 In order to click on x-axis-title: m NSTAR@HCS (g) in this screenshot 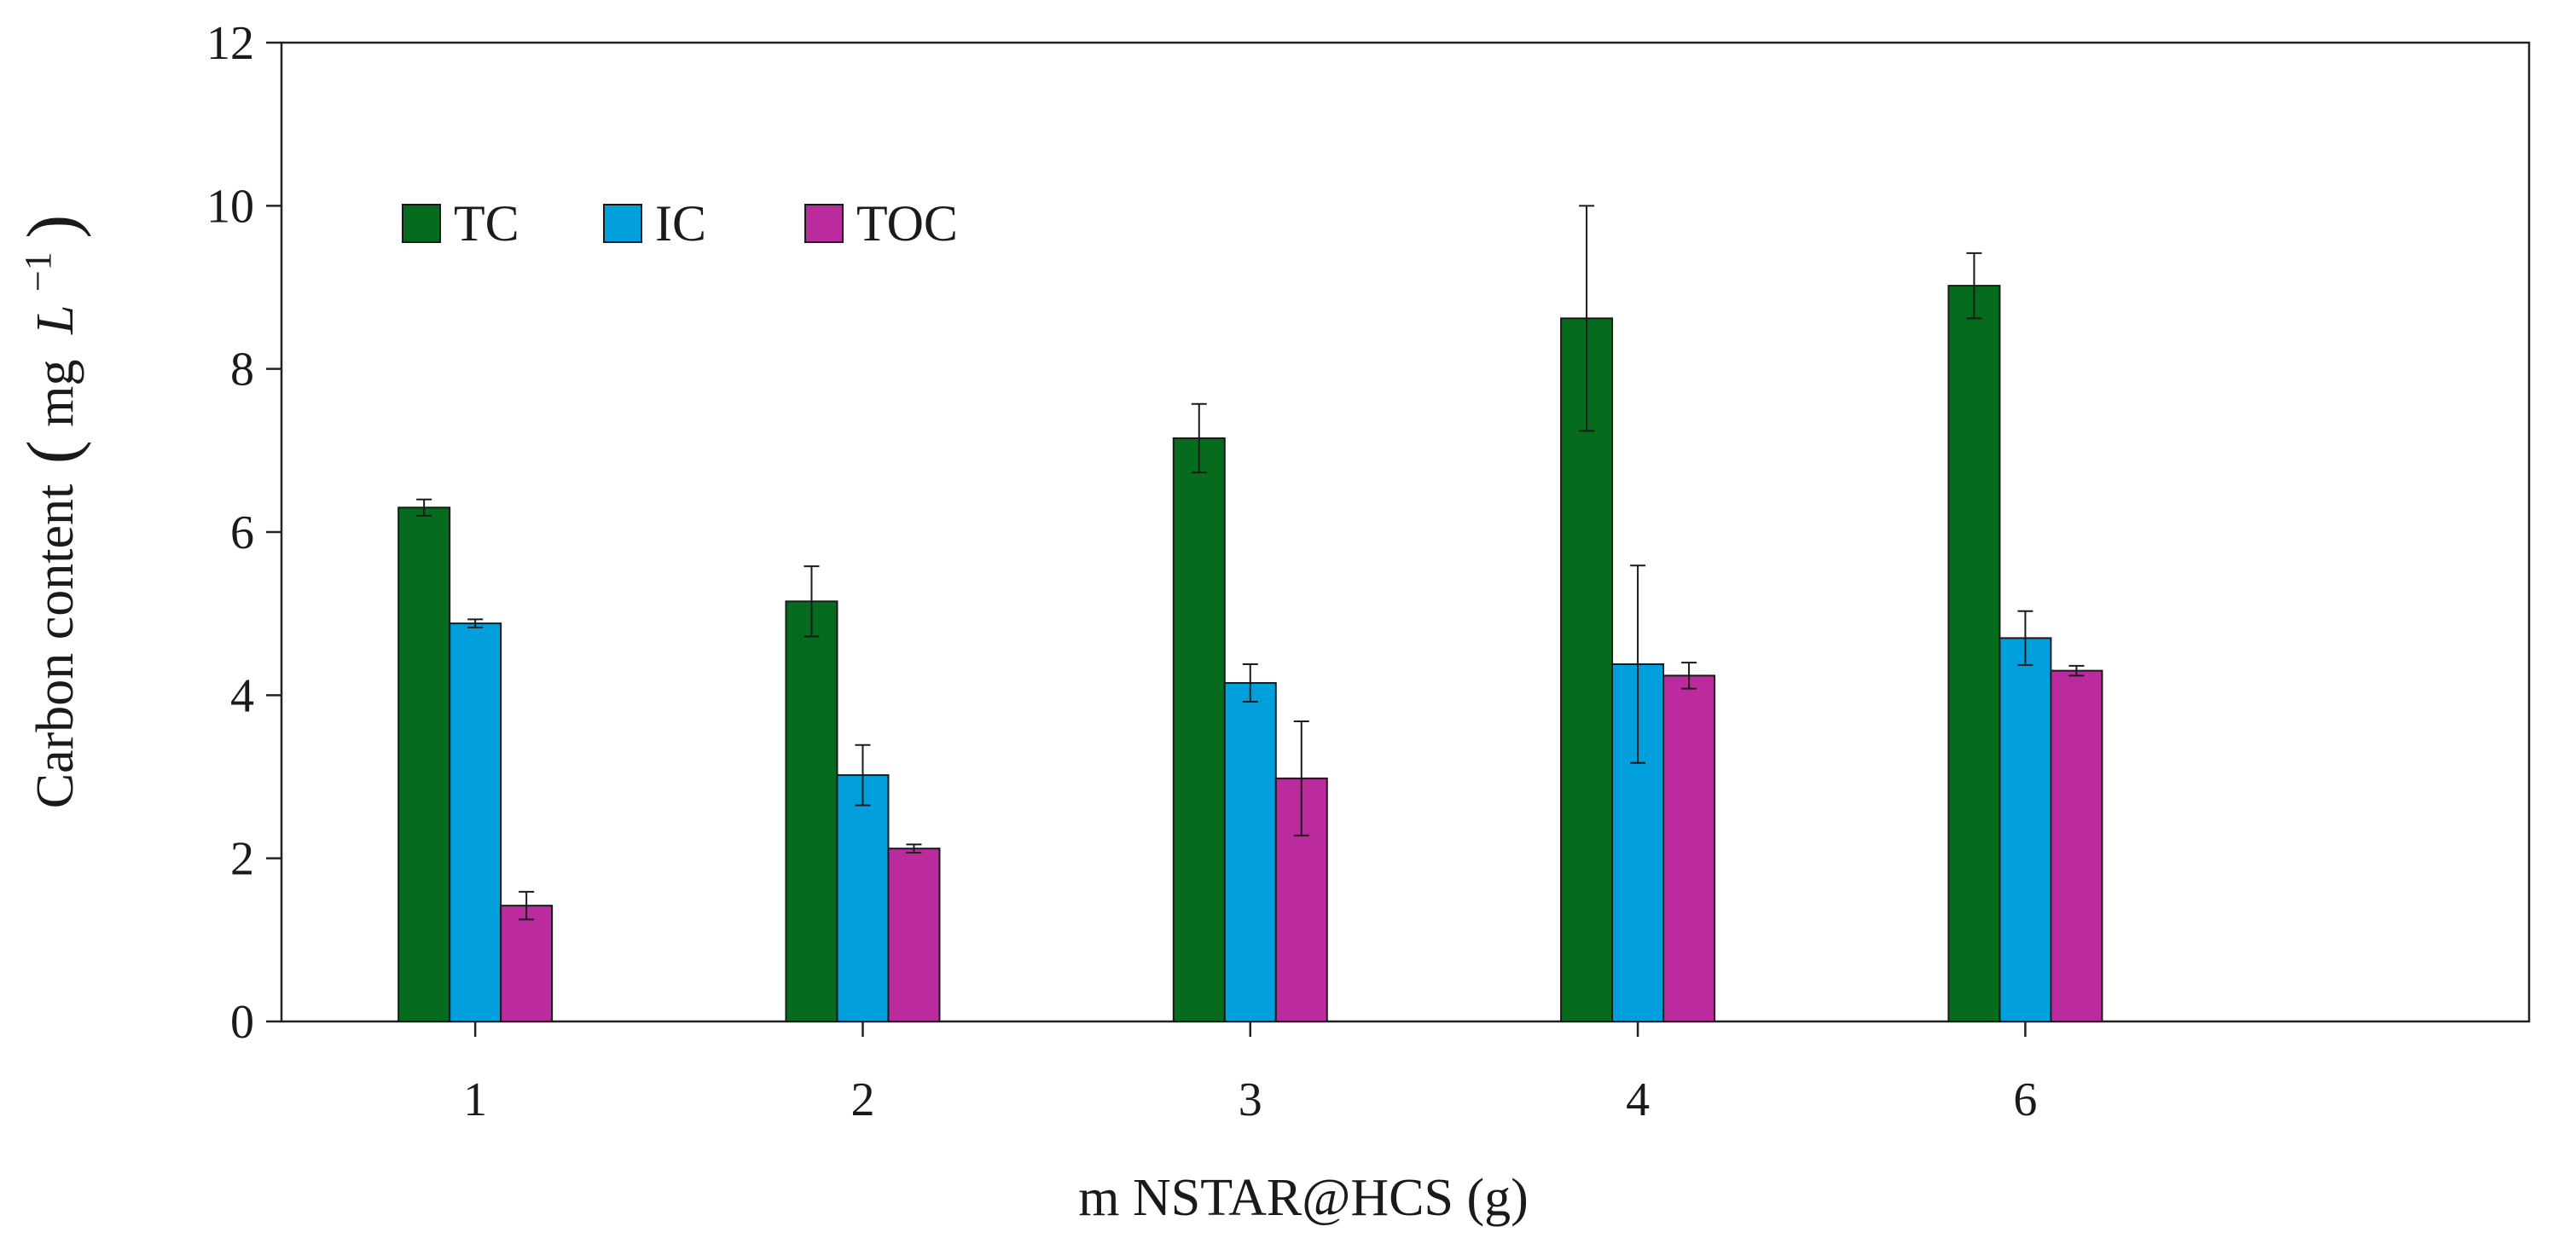, I will do `click(1303, 1198)`.